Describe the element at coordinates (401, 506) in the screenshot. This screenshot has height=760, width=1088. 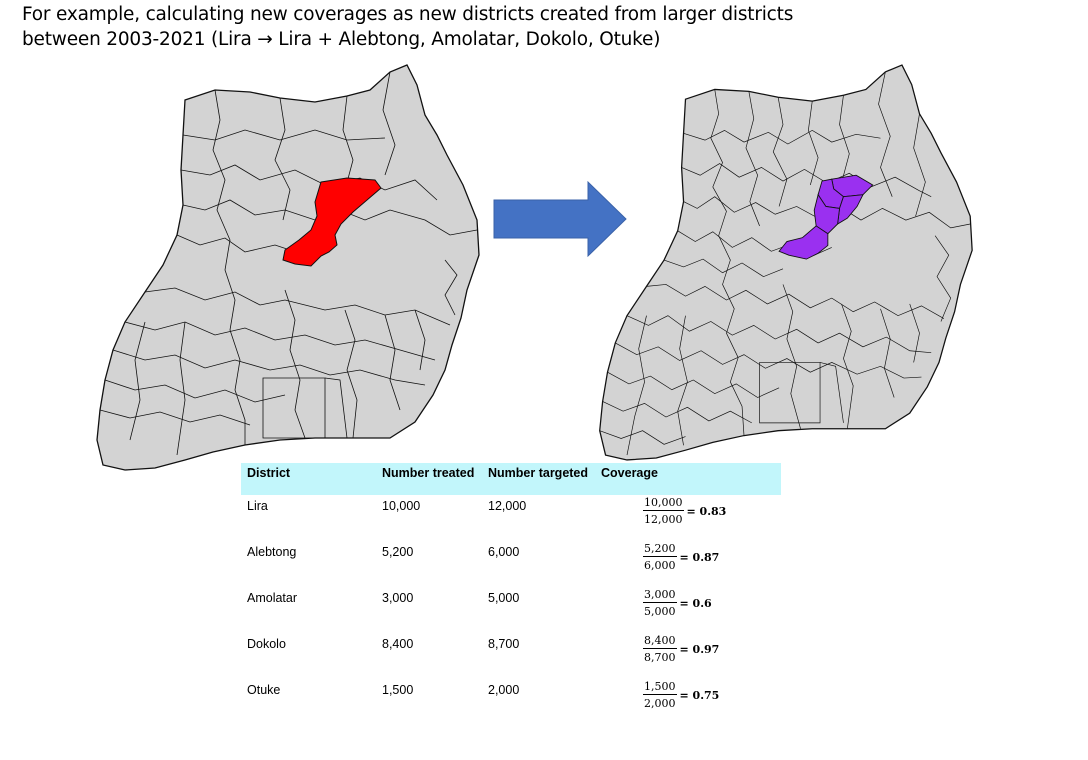
I see `number-treated: 10,000` at that location.